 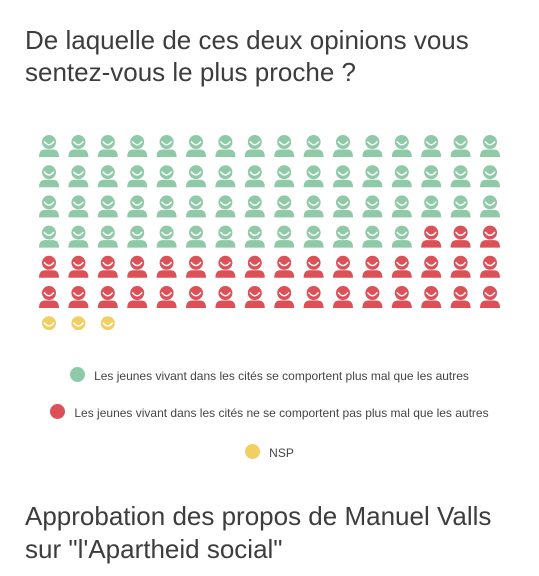 What do you see at coordinates (281, 452) in the screenshot?
I see `legend-label-3: NSP` at bounding box center [281, 452].